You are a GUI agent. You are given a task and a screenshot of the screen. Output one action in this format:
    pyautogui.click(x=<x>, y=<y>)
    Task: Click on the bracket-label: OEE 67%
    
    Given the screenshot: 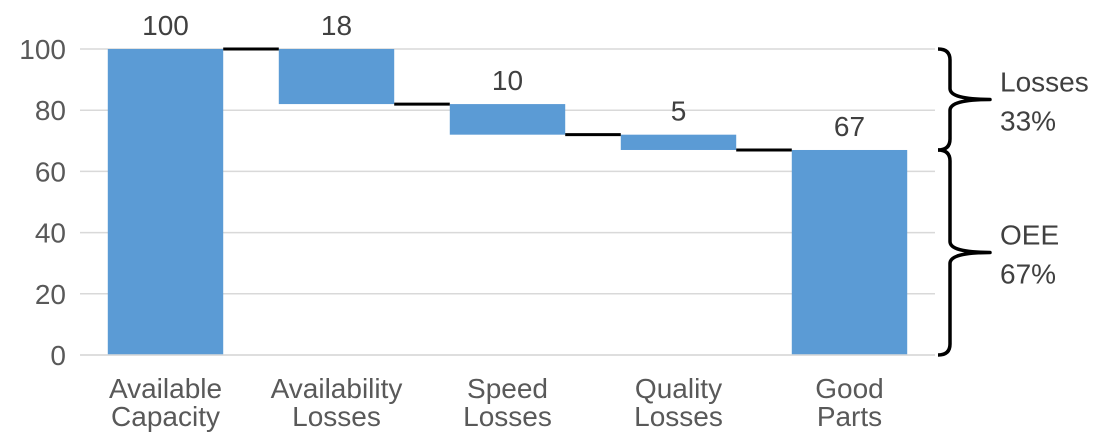 What is the action you would take?
    pyautogui.click(x=1029, y=254)
    